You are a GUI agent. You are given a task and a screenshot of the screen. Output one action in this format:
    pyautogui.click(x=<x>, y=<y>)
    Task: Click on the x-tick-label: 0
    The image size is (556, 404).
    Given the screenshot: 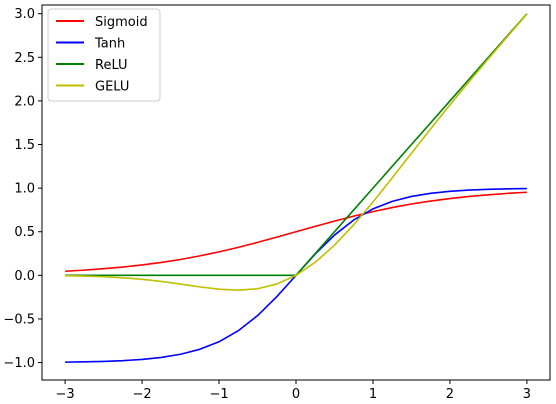 What is the action you would take?
    pyautogui.click(x=296, y=394)
    